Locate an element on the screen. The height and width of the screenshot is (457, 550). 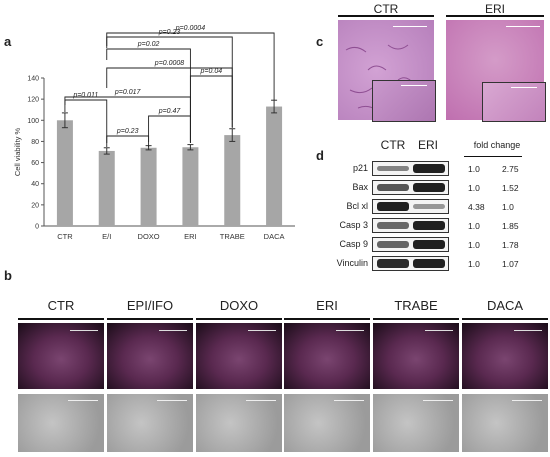
panel-d-label: d is located at coordinates (320, 155).